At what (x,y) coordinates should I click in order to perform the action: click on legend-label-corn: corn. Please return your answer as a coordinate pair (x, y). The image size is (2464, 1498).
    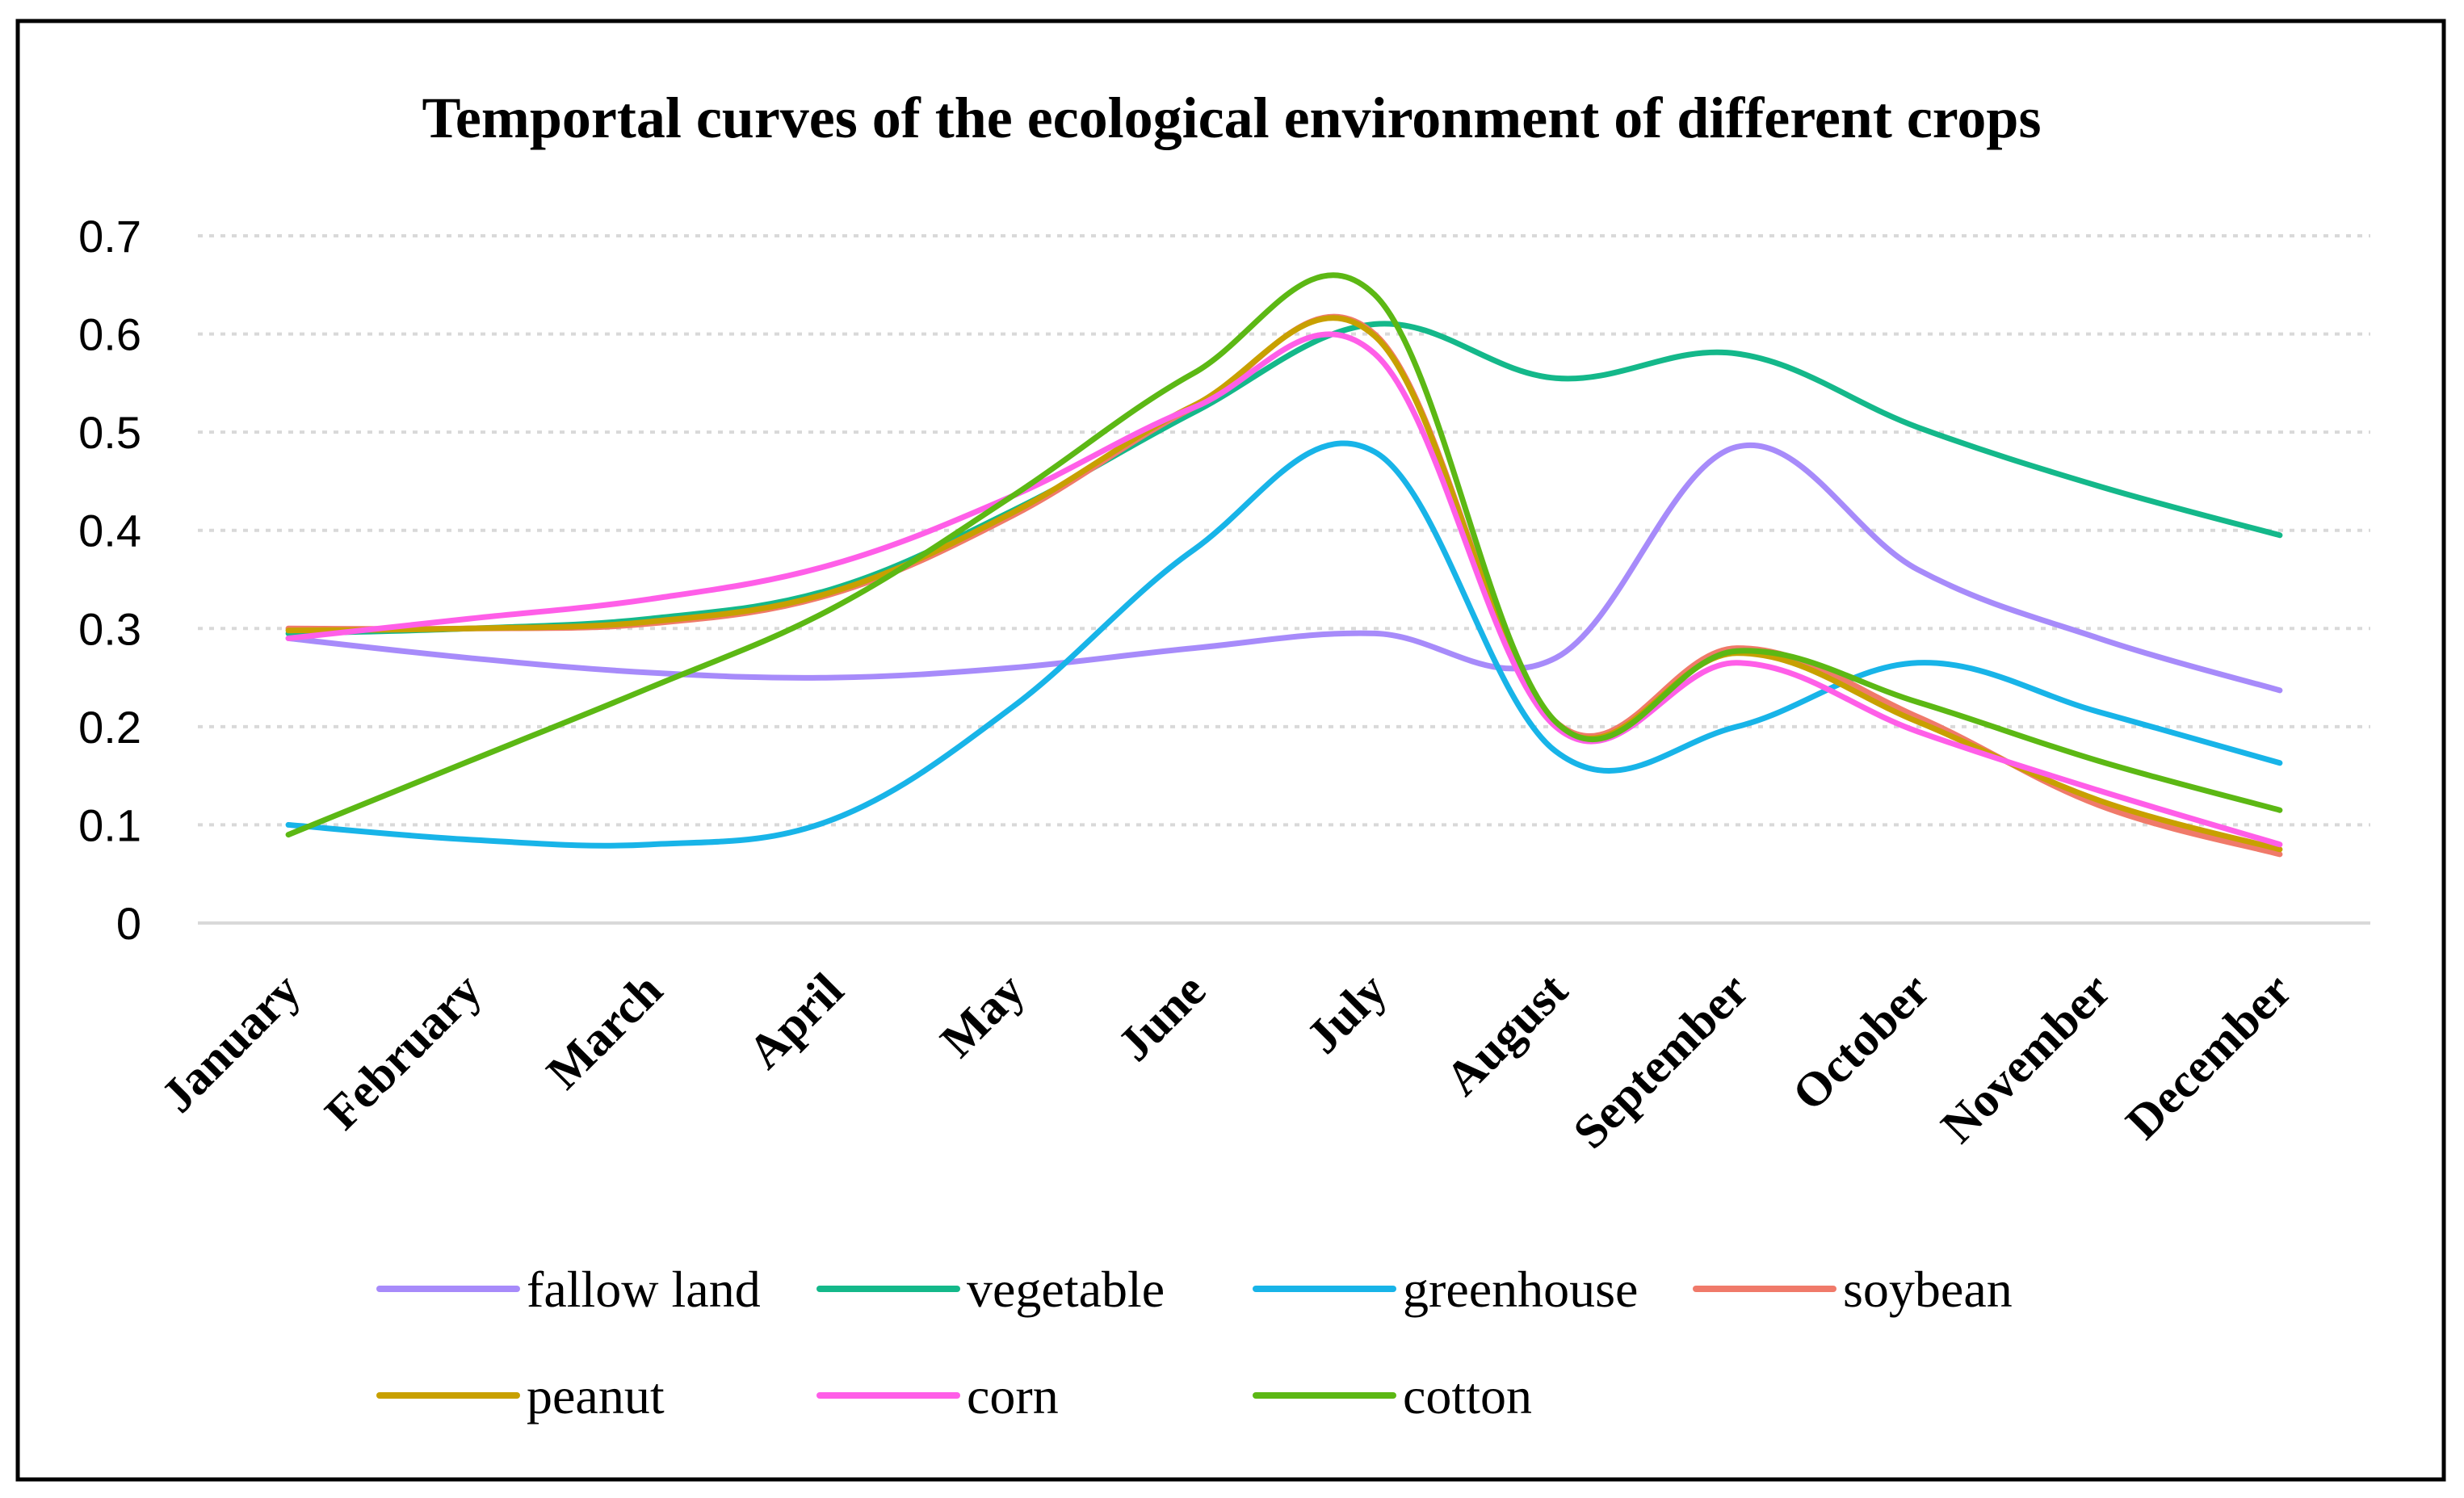
    Looking at the image, I should click on (1013, 1396).